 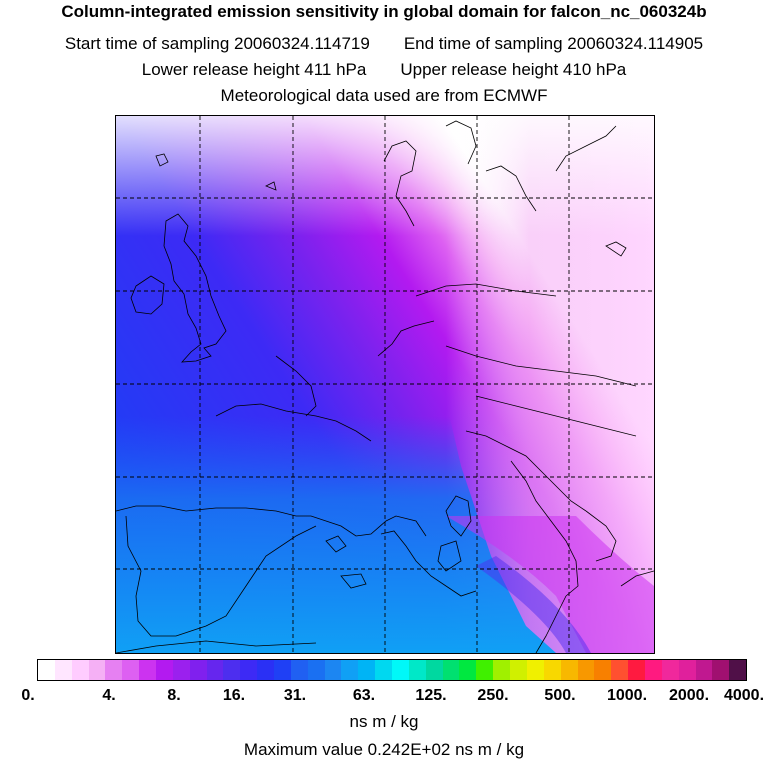 What do you see at coordinates (627, 695) in the screenshot?
I see `colorbar-tick-label: 1000.` at bounding box center [627, 695].